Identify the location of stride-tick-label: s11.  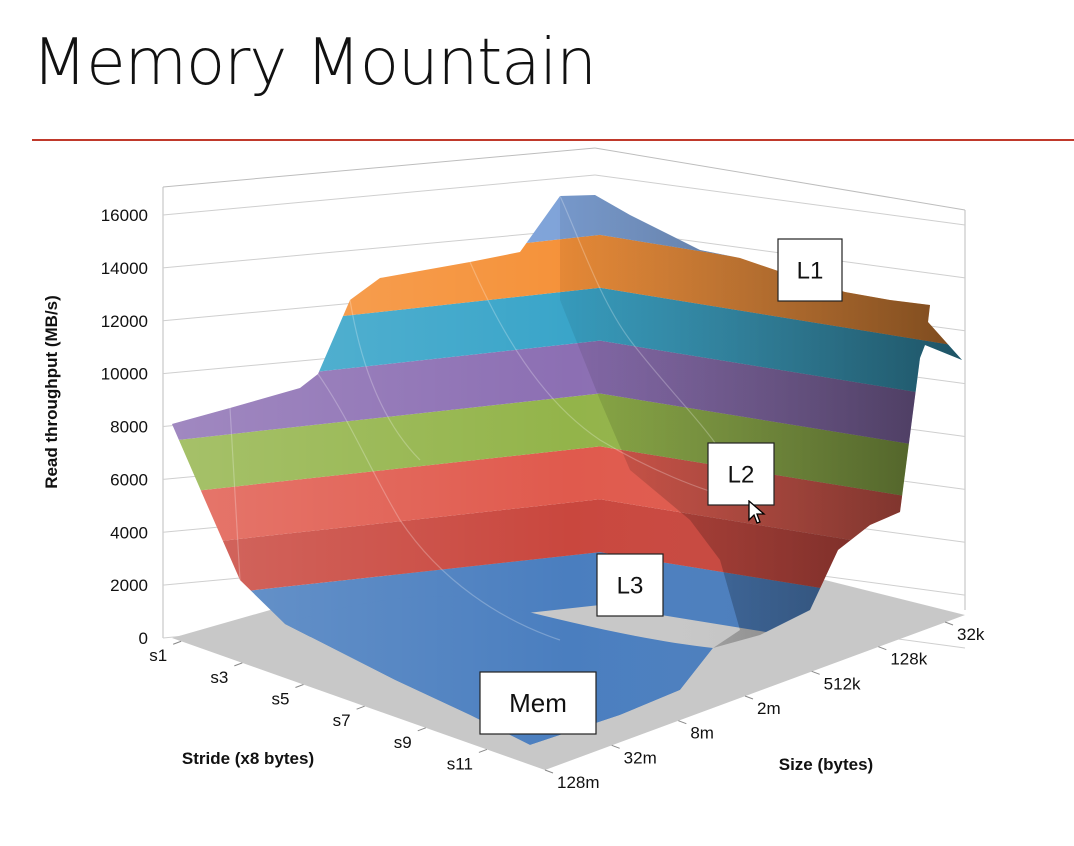
(460, 763).